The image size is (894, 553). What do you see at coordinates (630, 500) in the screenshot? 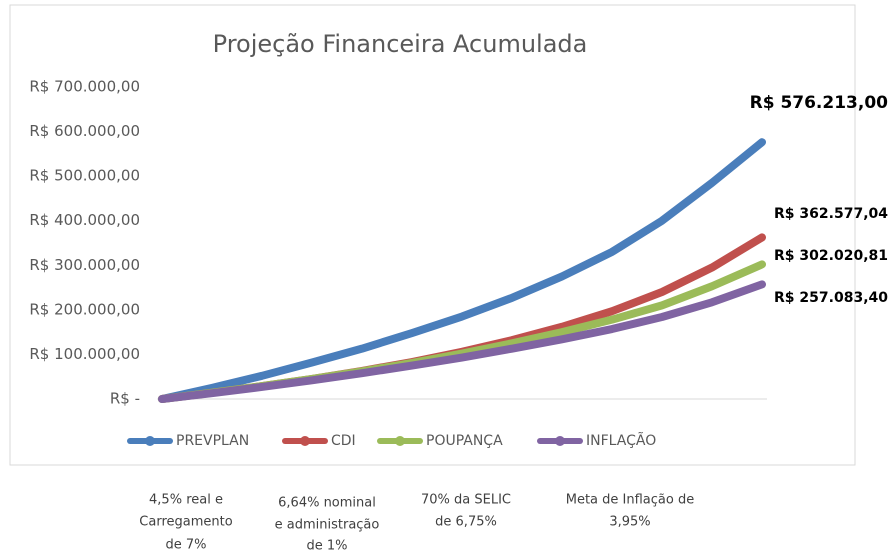
I see `note: Meta de Inflação de` at bounding box center [630, 500].